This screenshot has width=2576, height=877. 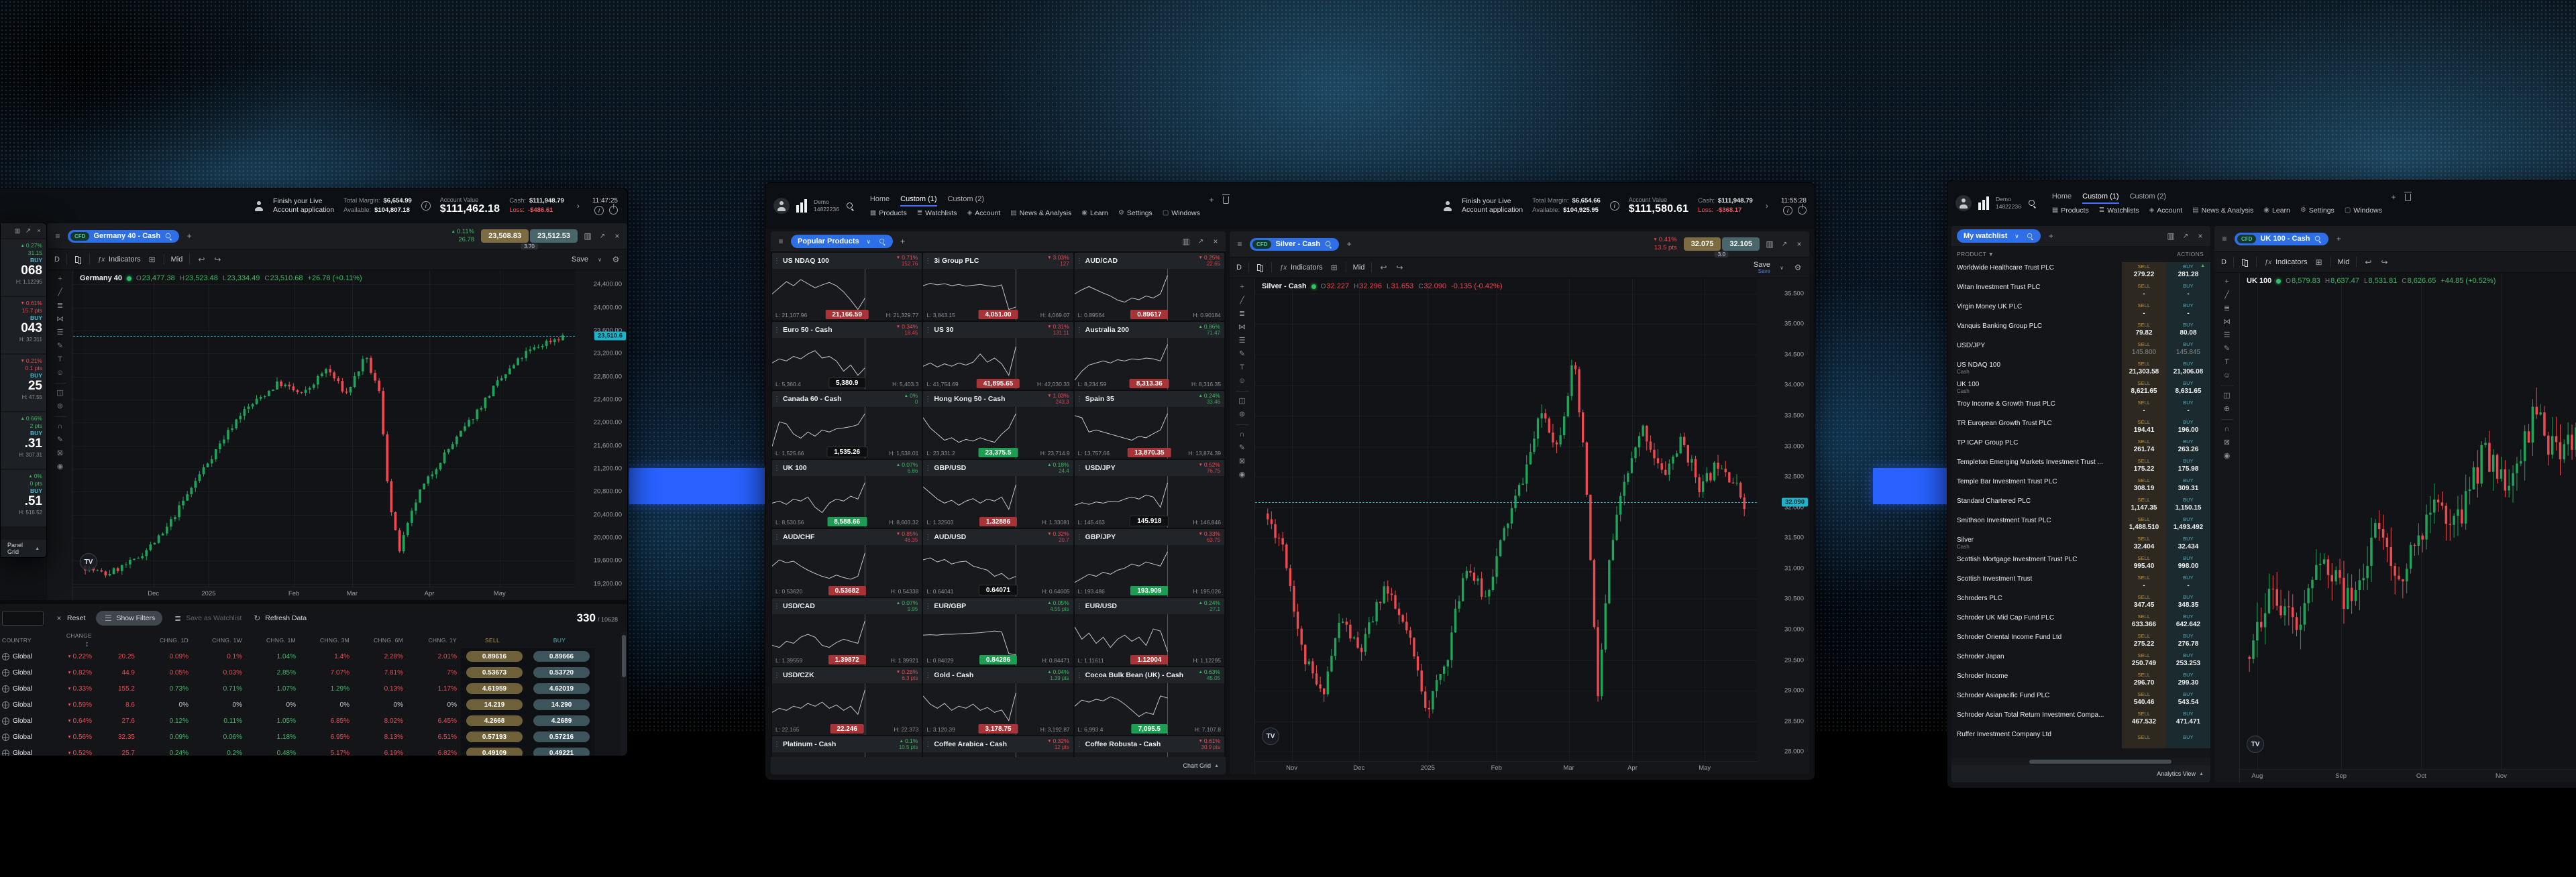 What do you see at coordinates (561, 672) in the screenshot?
I see `buy-price-button: 0.53720` at bounding box center [561, 672].